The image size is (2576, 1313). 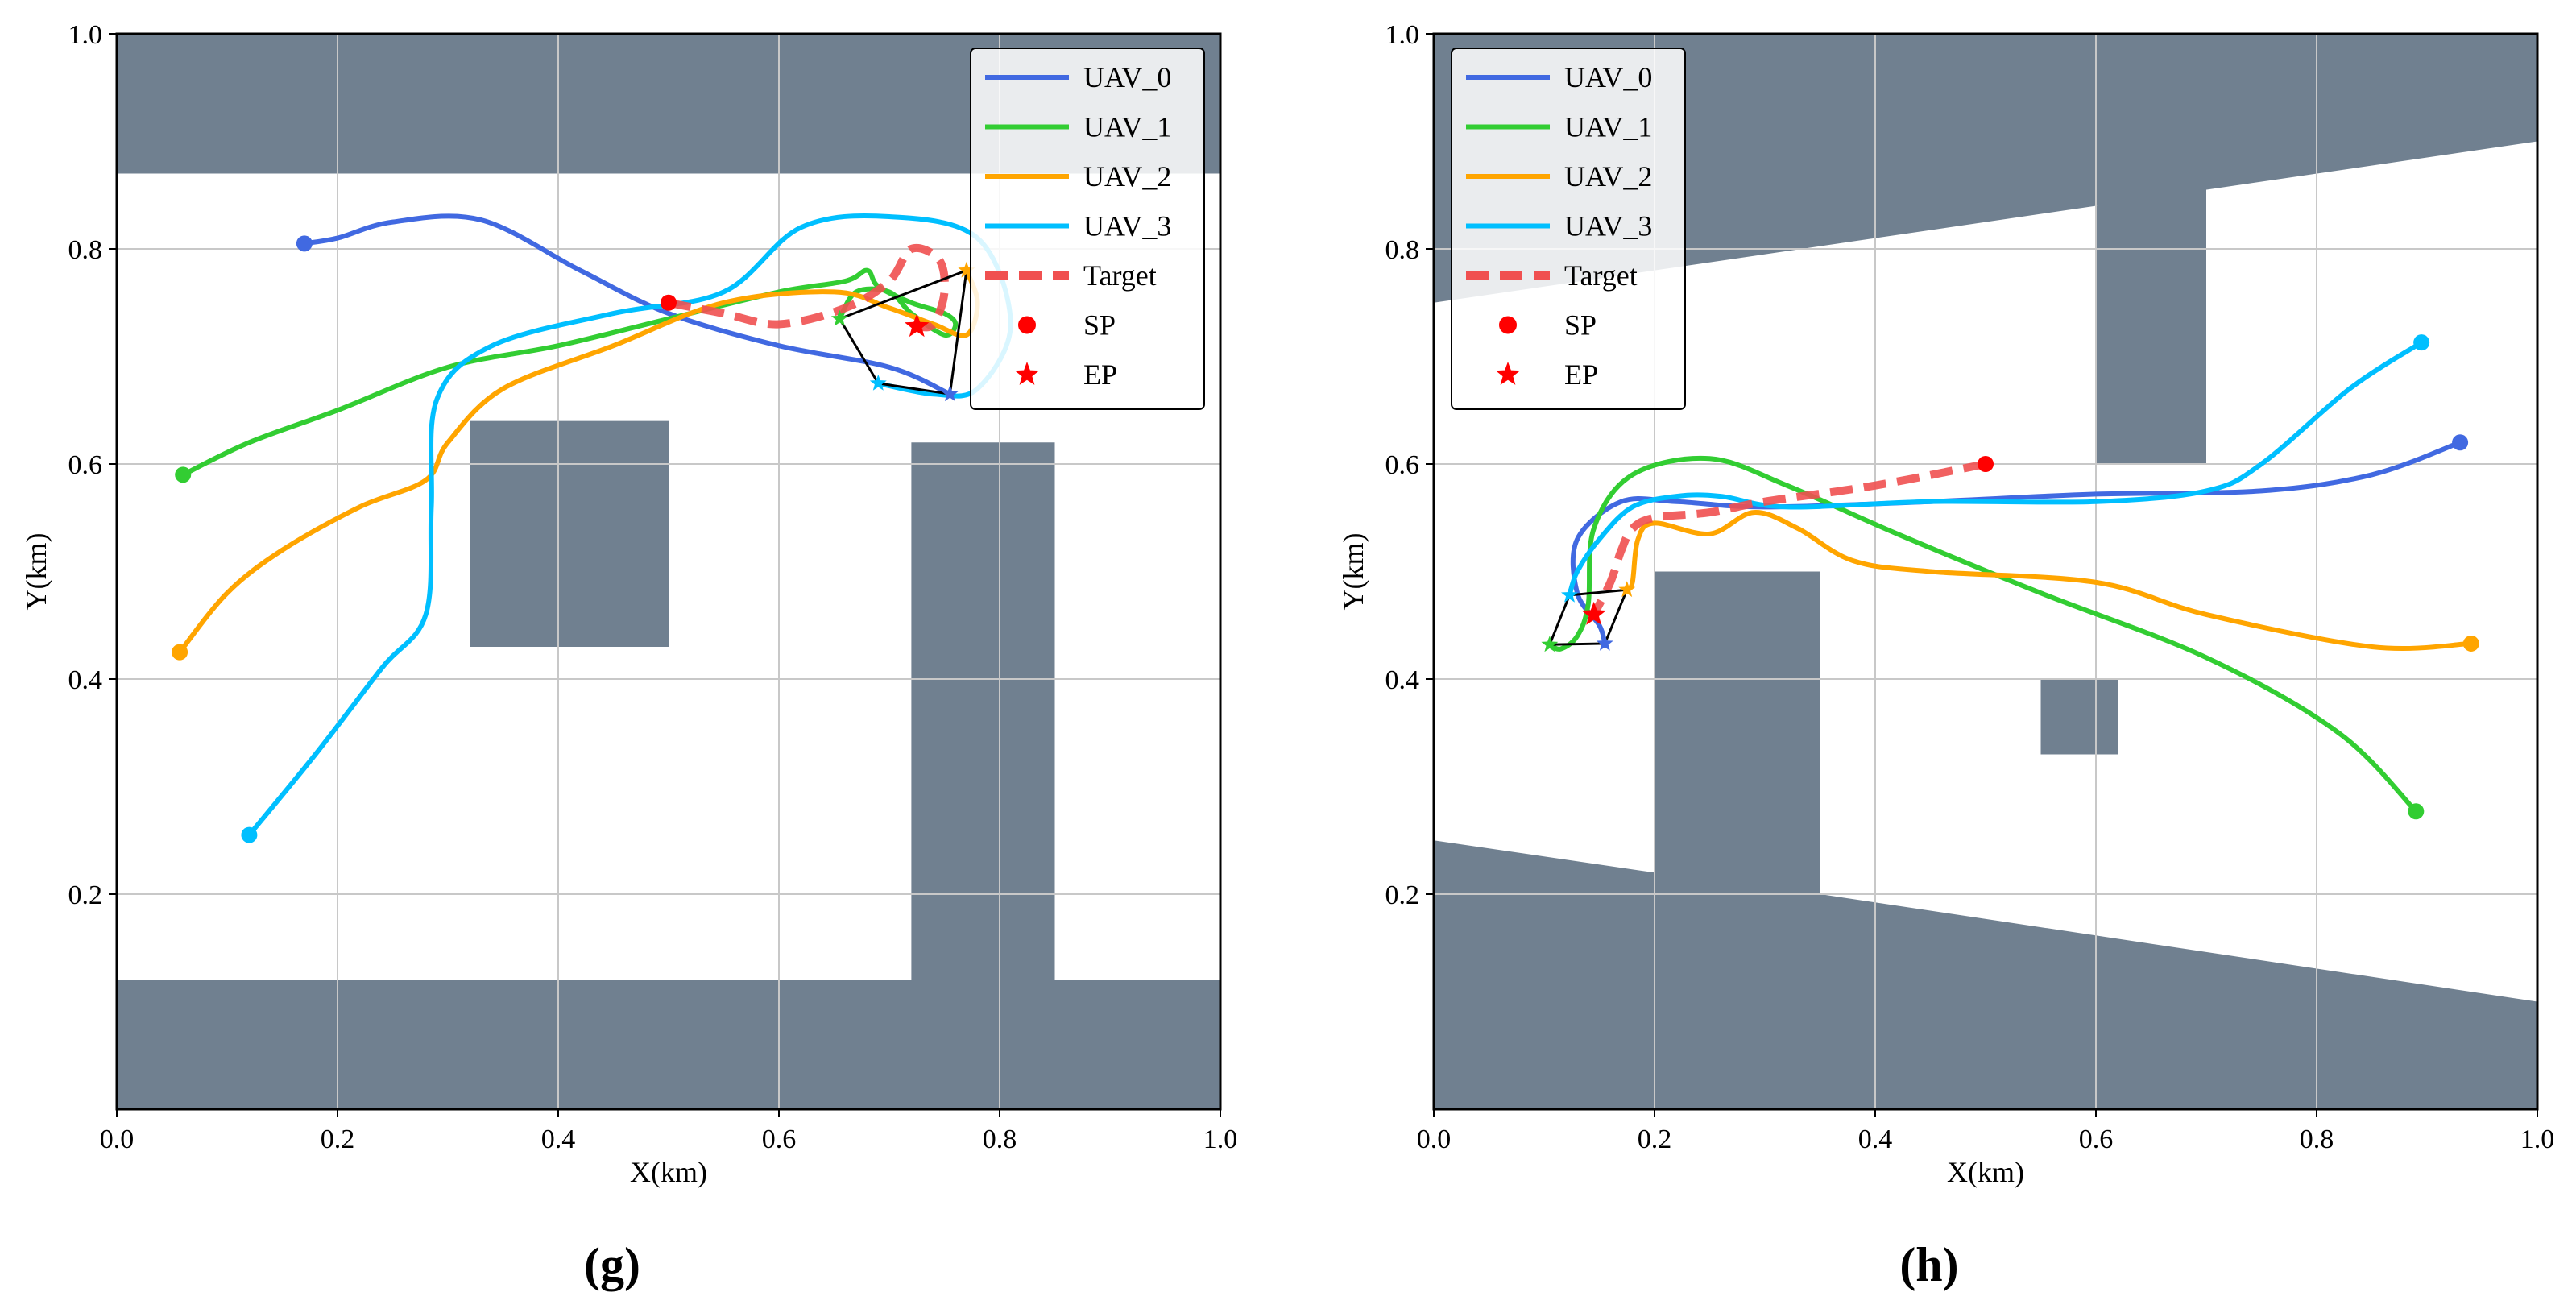 I want to click on legend-marker-sp, so click(x=1508, y=325).